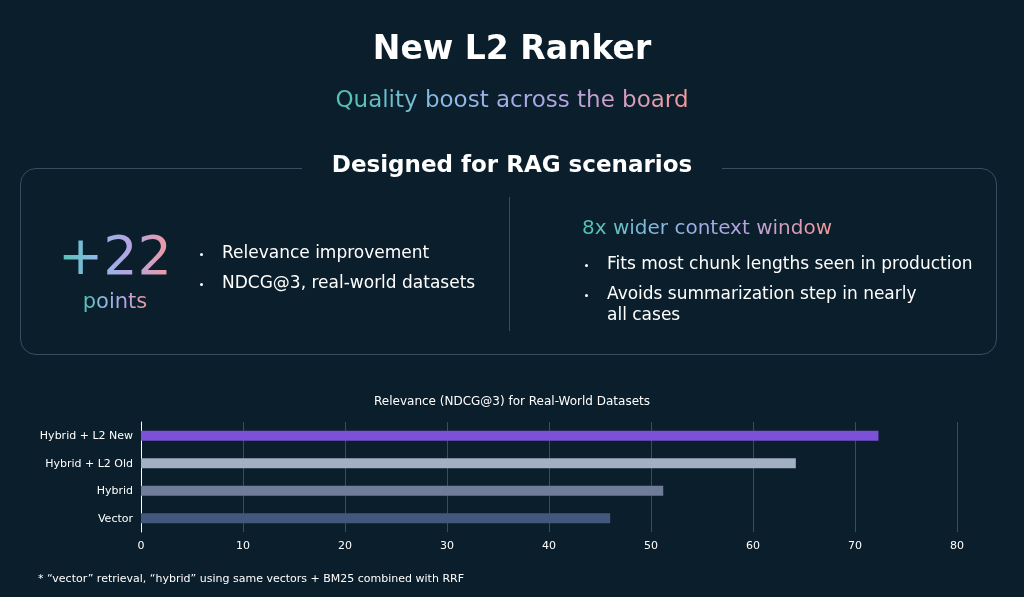  What do you see at coordinates (89, 463) in the screenshot?
I see `y-tick-label: Hybrid + L2 Old` at bounding box center [89, 463].